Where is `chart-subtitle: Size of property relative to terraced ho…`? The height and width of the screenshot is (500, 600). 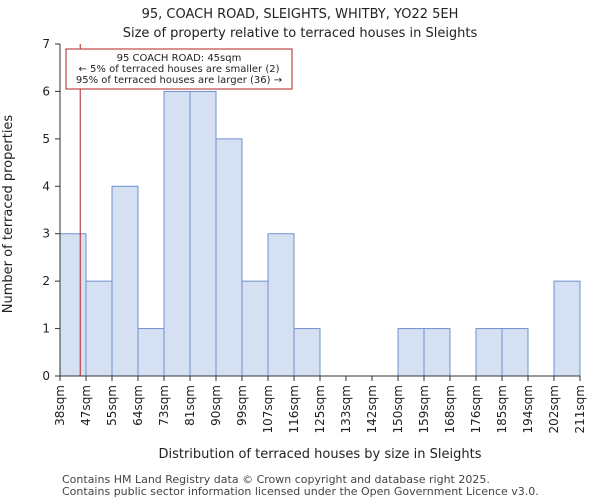 chart-subtitle: Size of property relative to terraced ho… is located at coordinates (300, 33).